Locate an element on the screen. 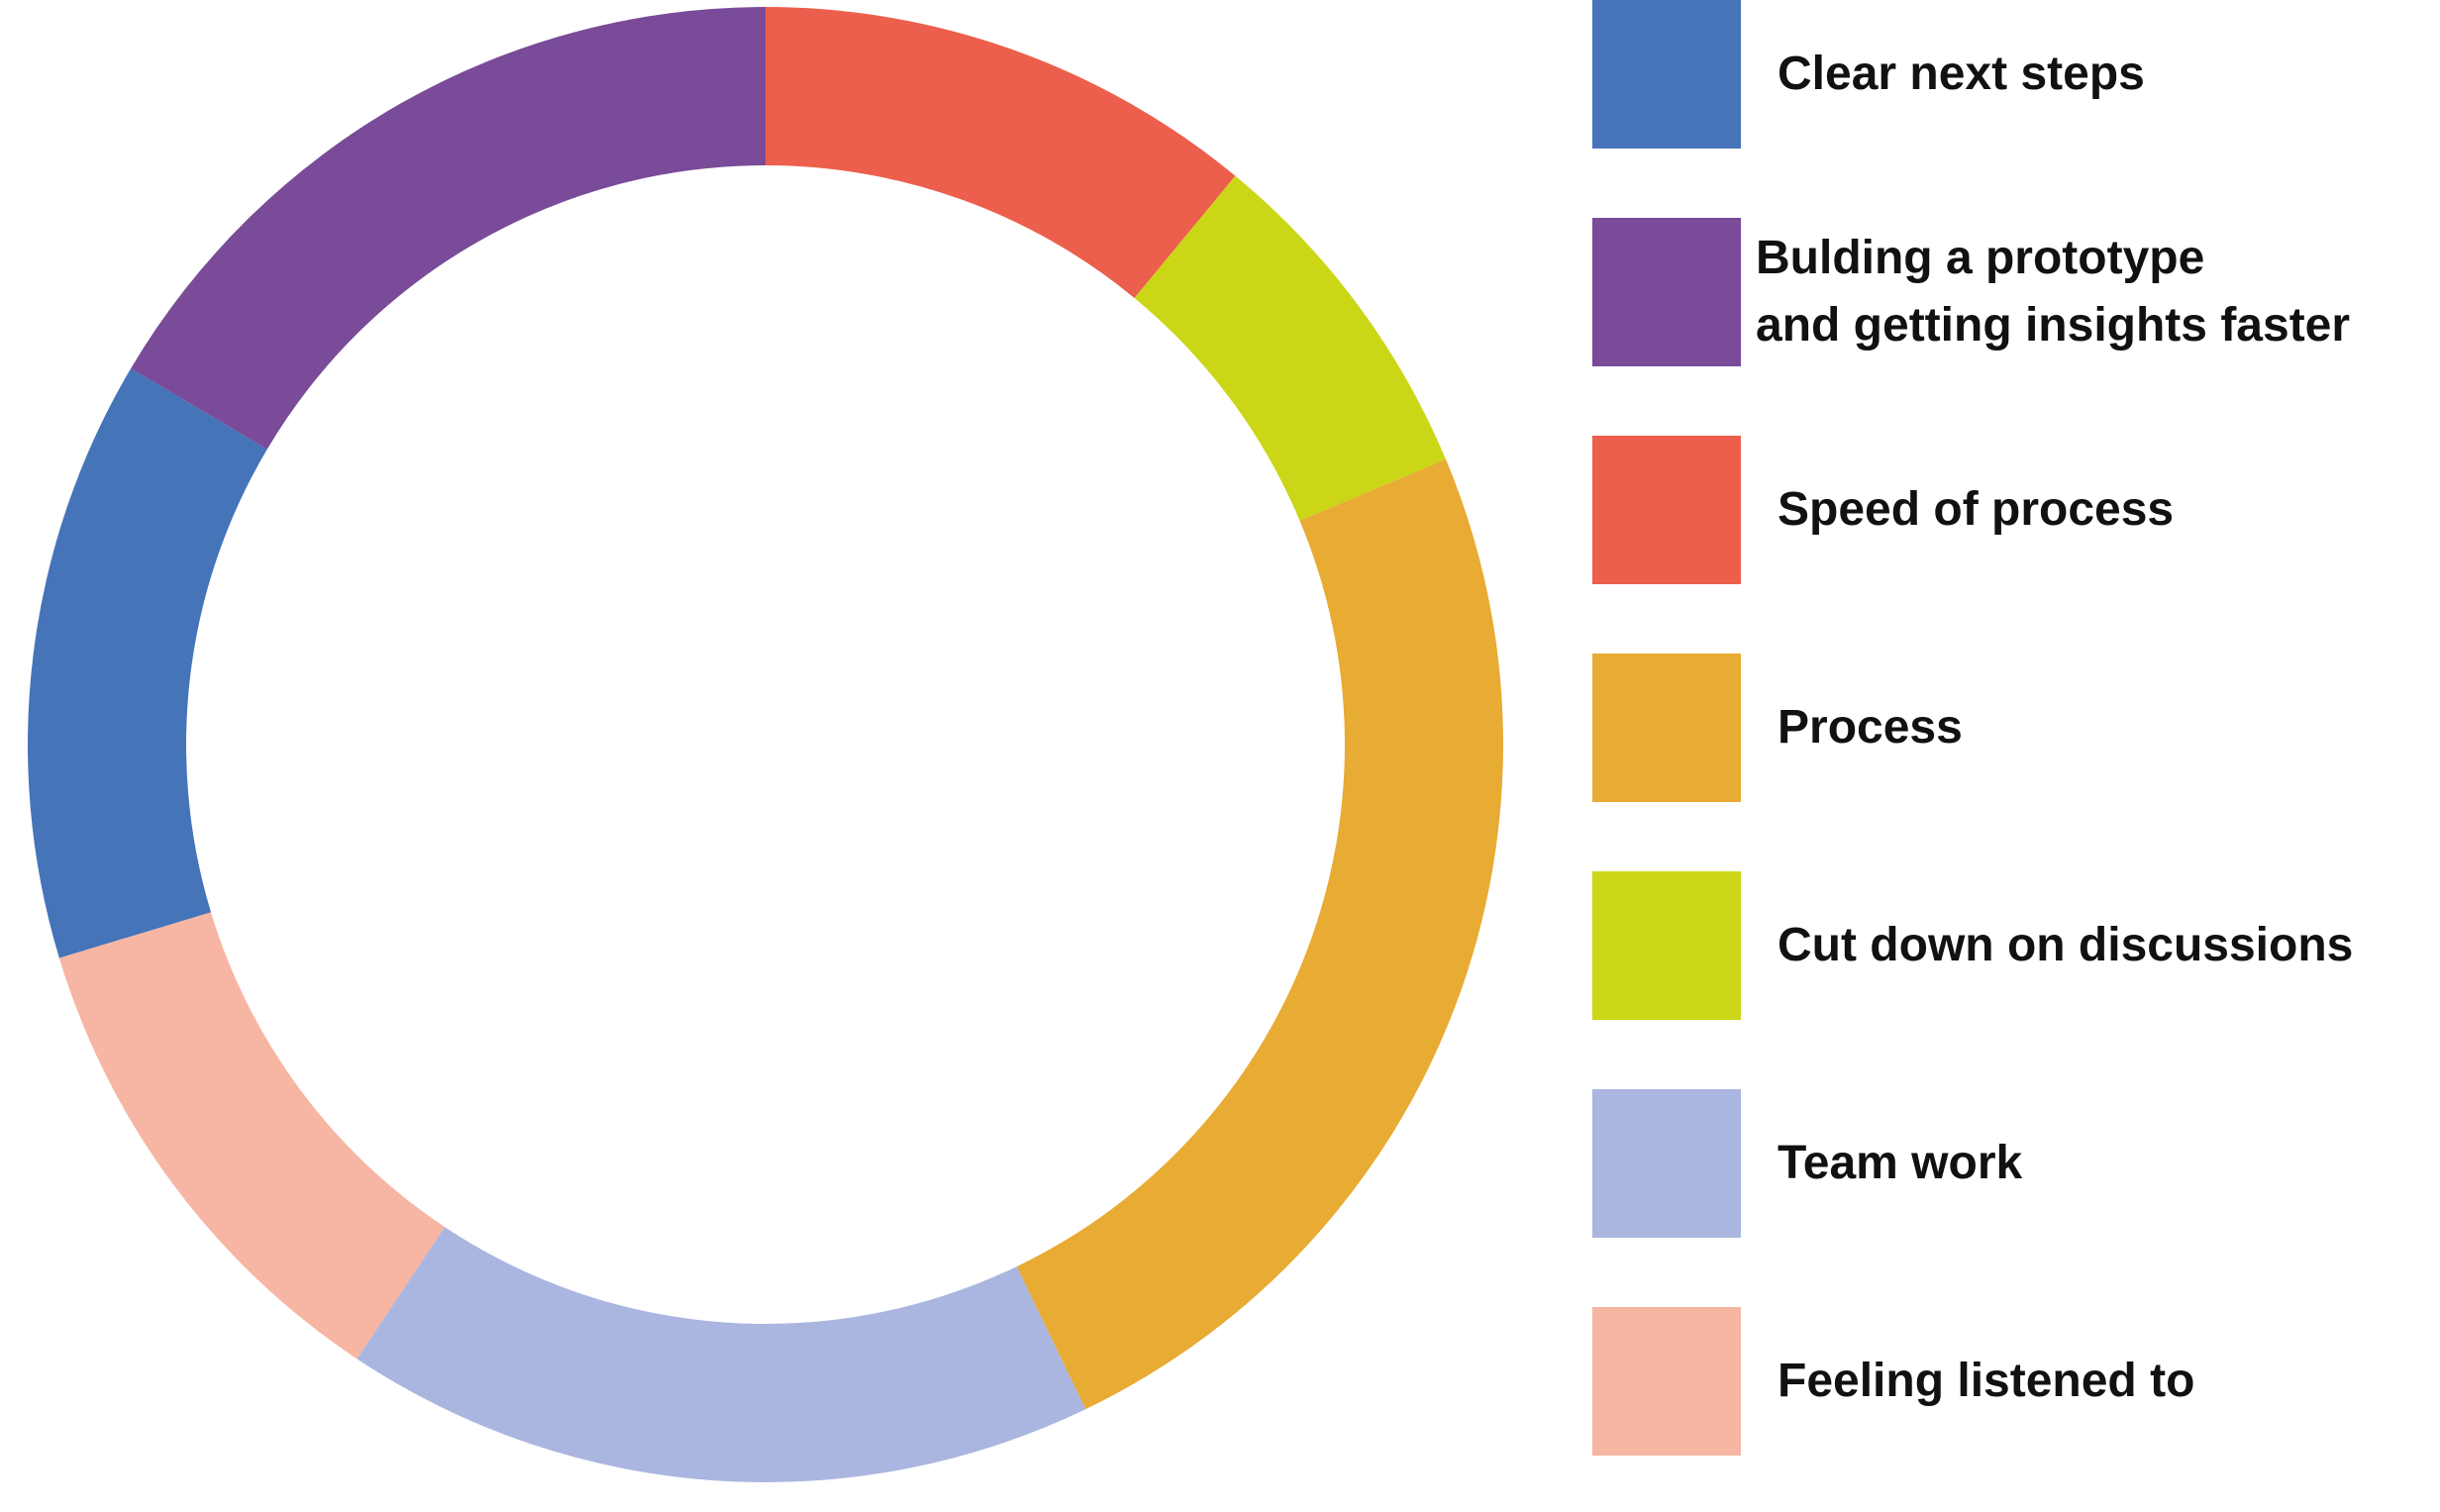 This screenshot has height=1512, width=2440. donut-slice-clear-next-steps is located at coordinates (147, 663).